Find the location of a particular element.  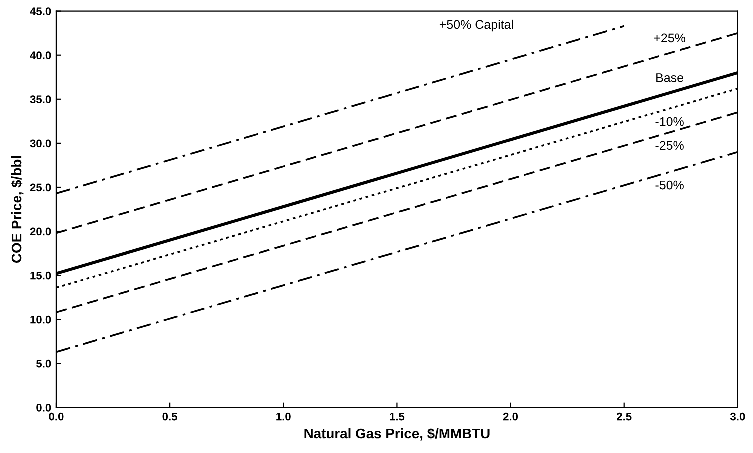

series-label: +25% is located at coordinates (670, 38).